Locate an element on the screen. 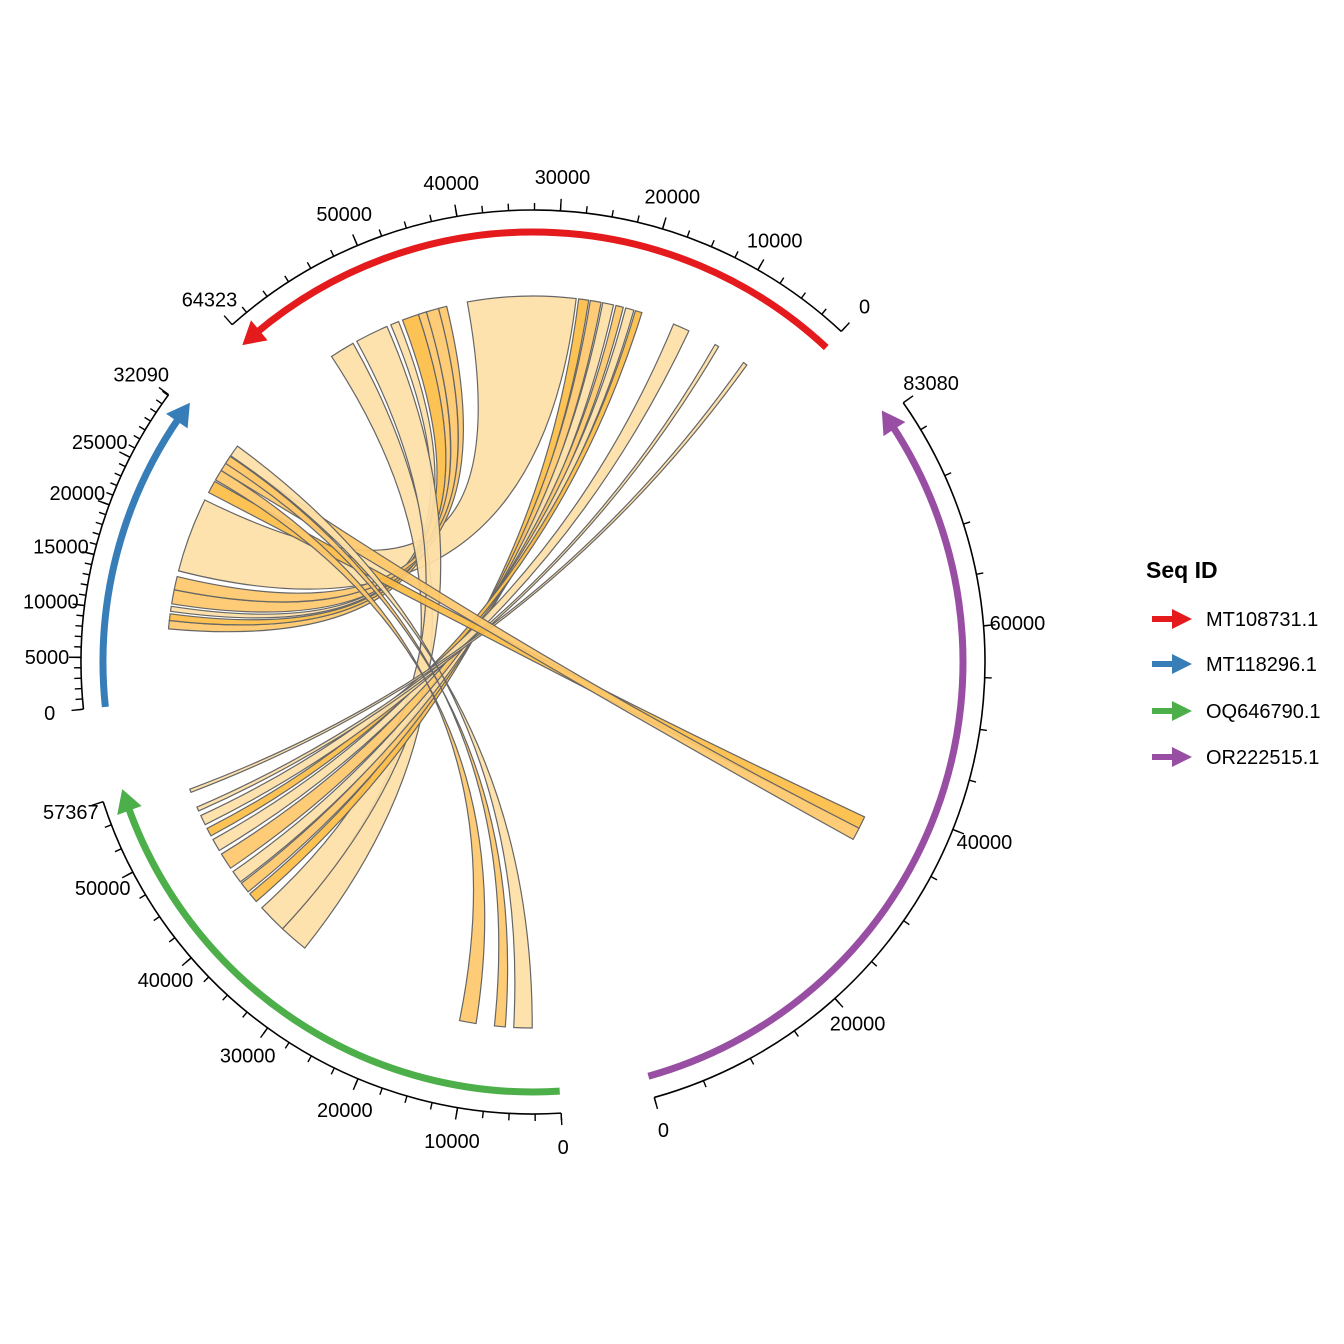 The image size is (1344, 1344). legend-item-mt118296: MT118296.1 is located at coordinates (1234, 665).